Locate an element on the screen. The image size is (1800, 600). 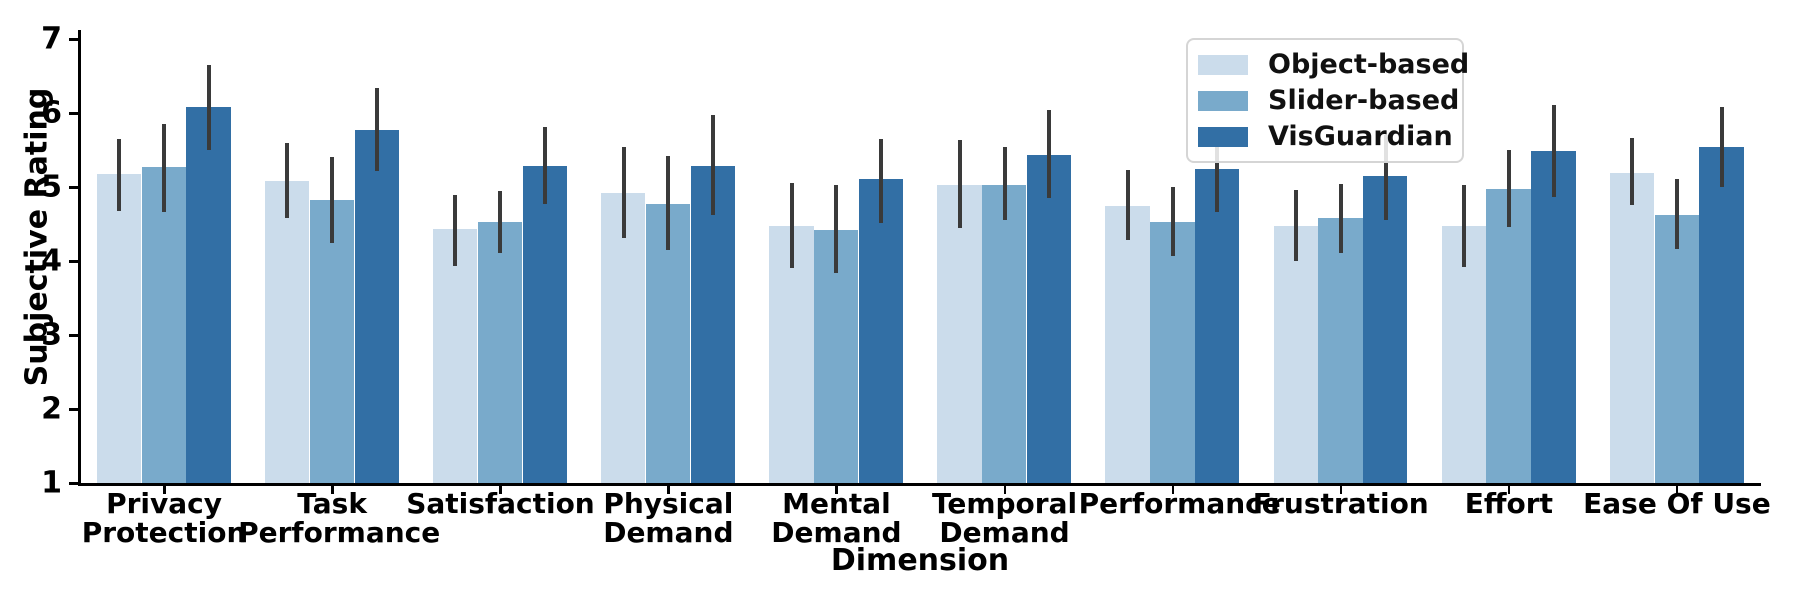
x-axis-spine is located at coordinates (919, 484).